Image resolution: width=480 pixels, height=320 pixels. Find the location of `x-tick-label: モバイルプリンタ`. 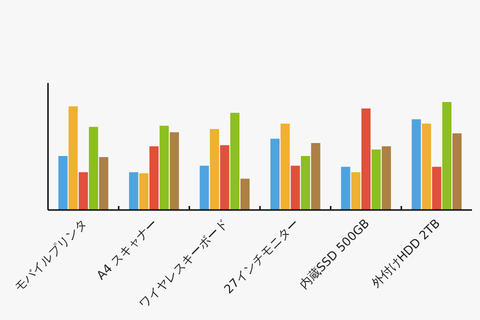

x-tick-label: モバイルプリンタ is located at coordinates (51, 255).